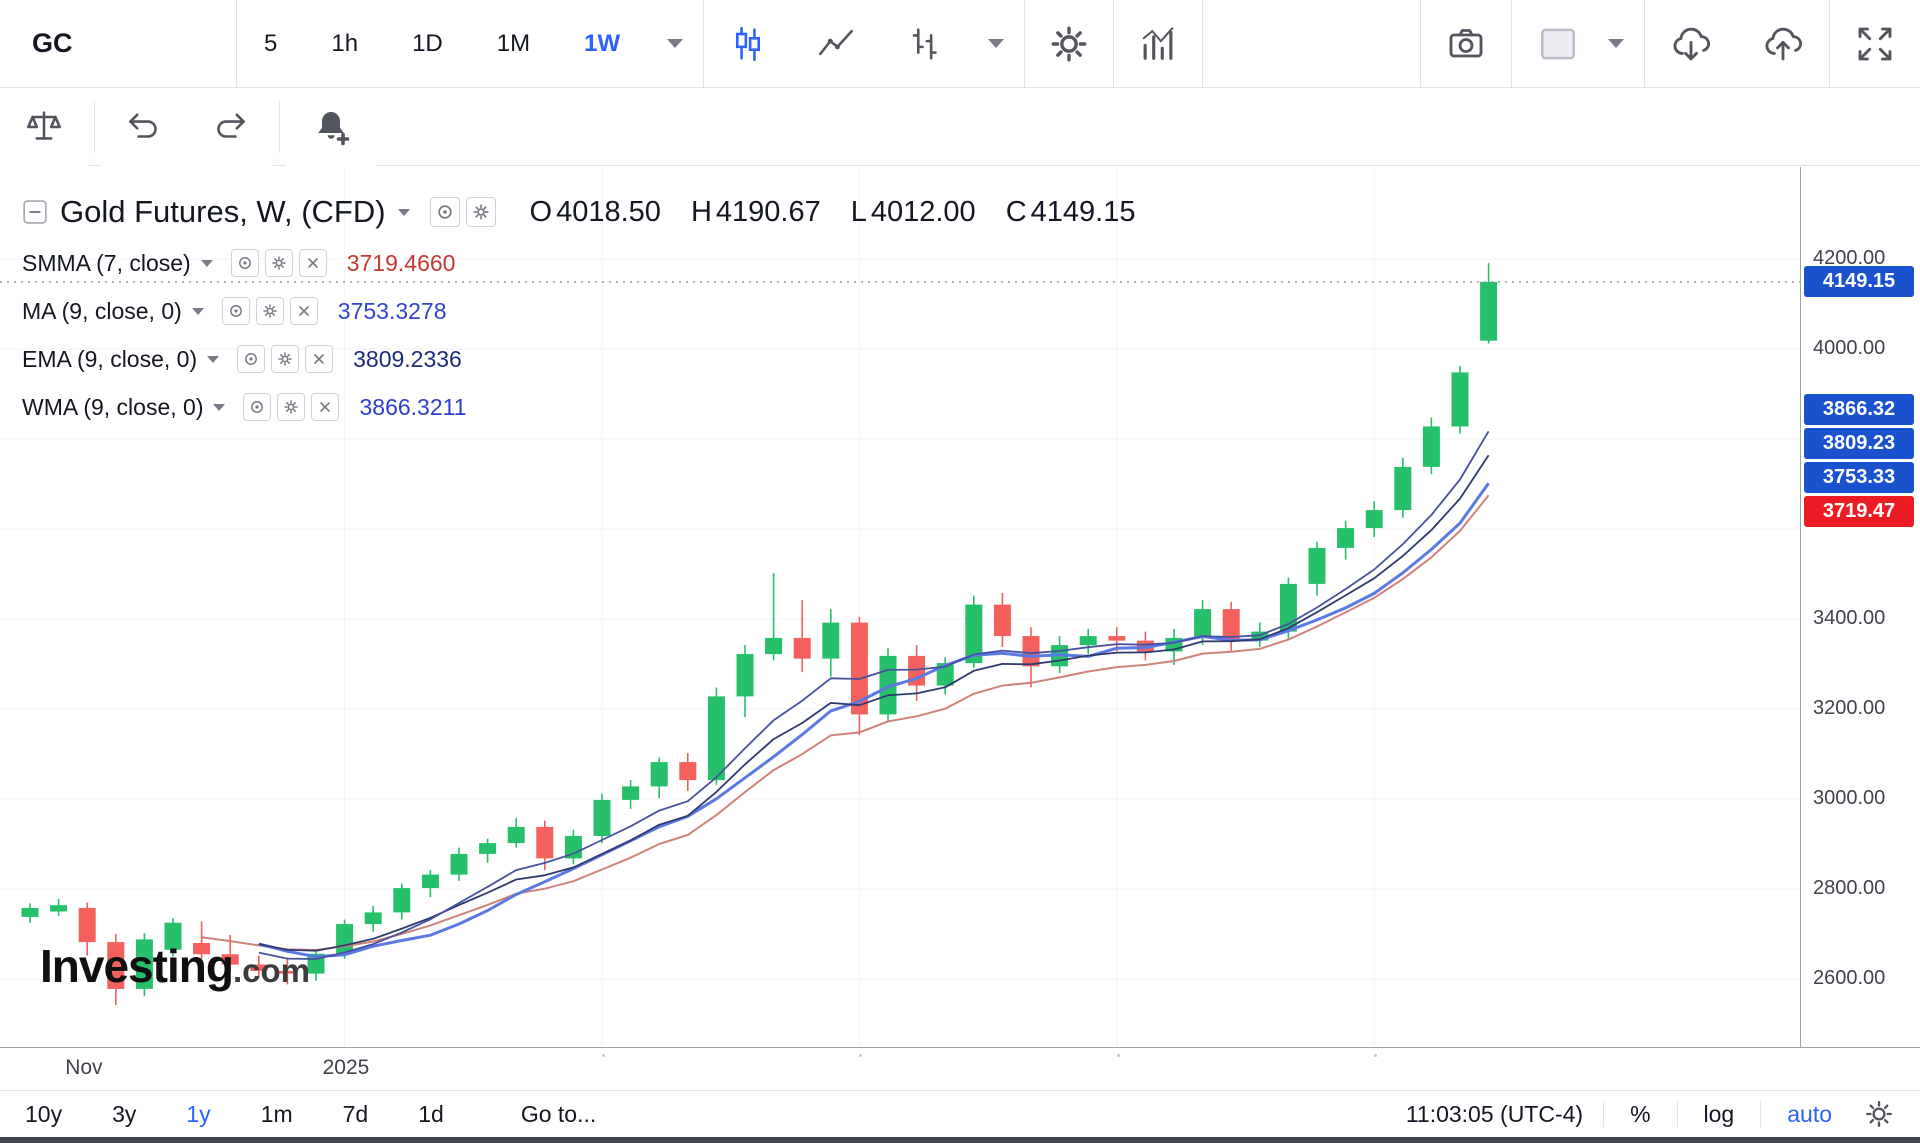  What do you see at coordinates (1158, 43) in the screenshot?
I see `indicators-button` at bounding box center [1158, 43].